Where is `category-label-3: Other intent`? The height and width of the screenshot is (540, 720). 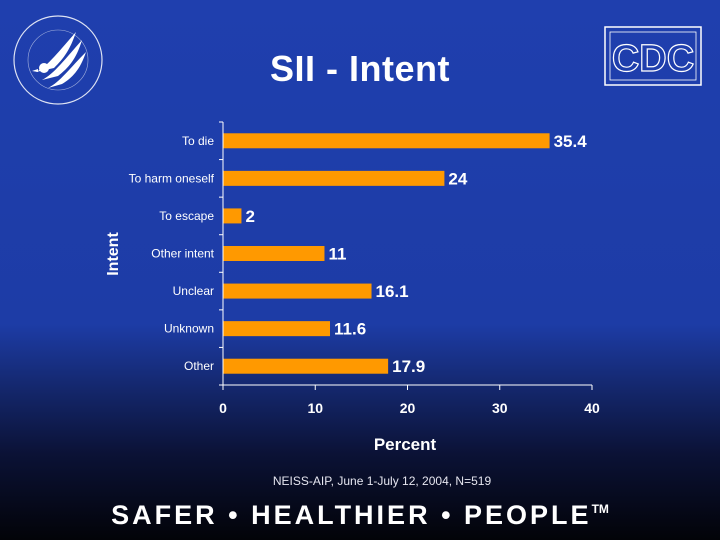 category-label-3: Other intent is located at coordinates (182, 254).